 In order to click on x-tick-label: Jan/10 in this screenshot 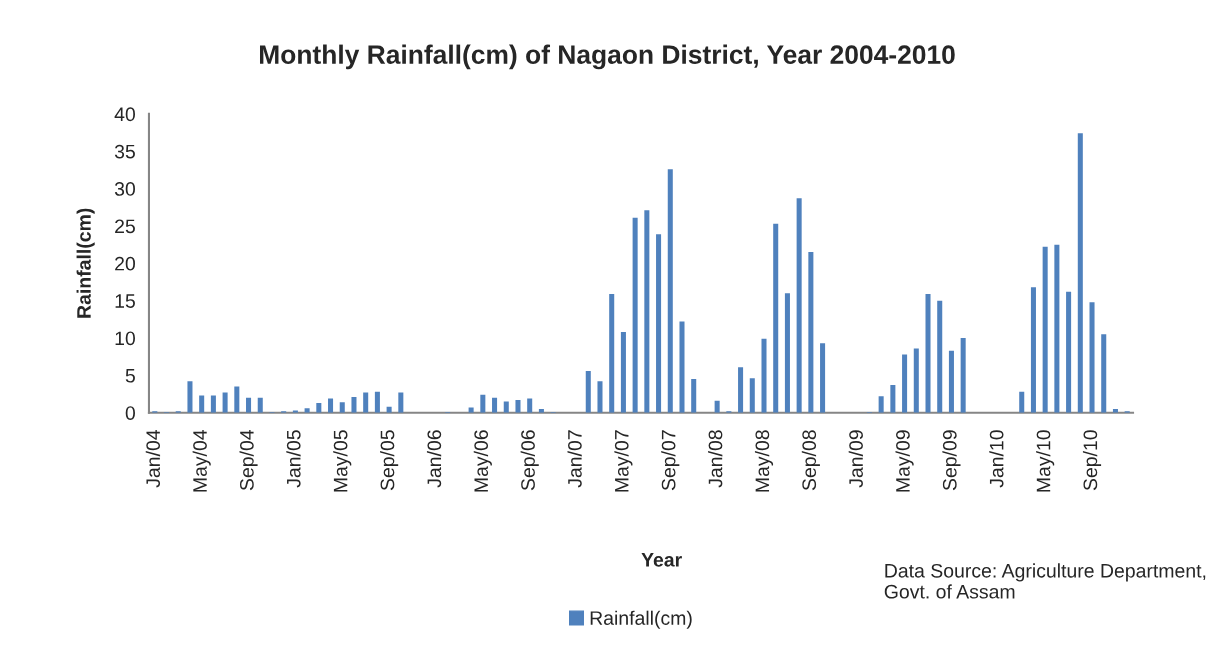, I will do `click(996, 459)`.